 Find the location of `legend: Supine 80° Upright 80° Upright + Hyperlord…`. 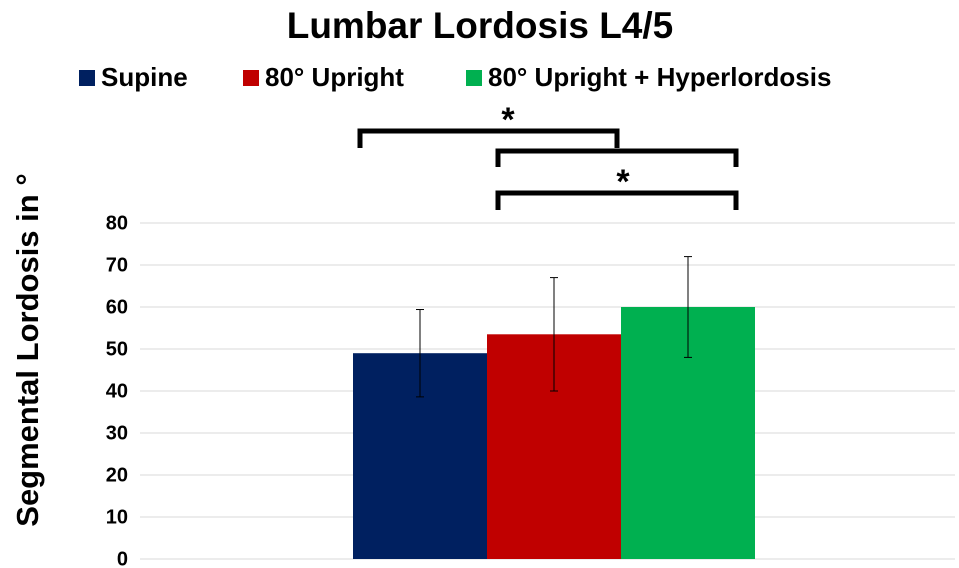

legend: Supine 80° Upright 80° Upright + Hyperlord… is located at coordinates (455, 77).